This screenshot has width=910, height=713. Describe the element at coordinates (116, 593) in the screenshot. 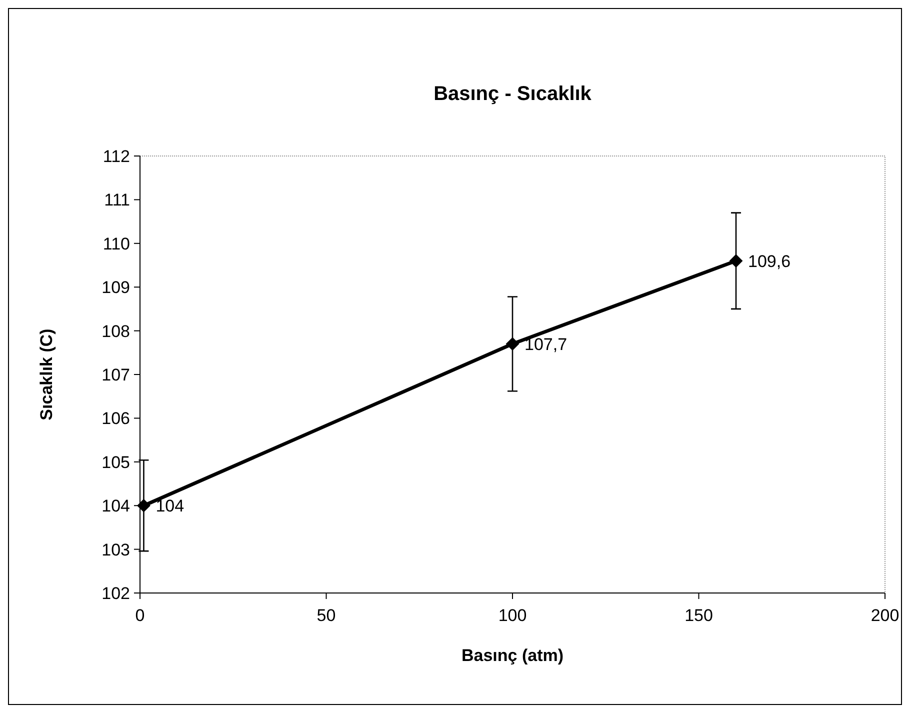

I see `y-tick-label: 102` at that location.